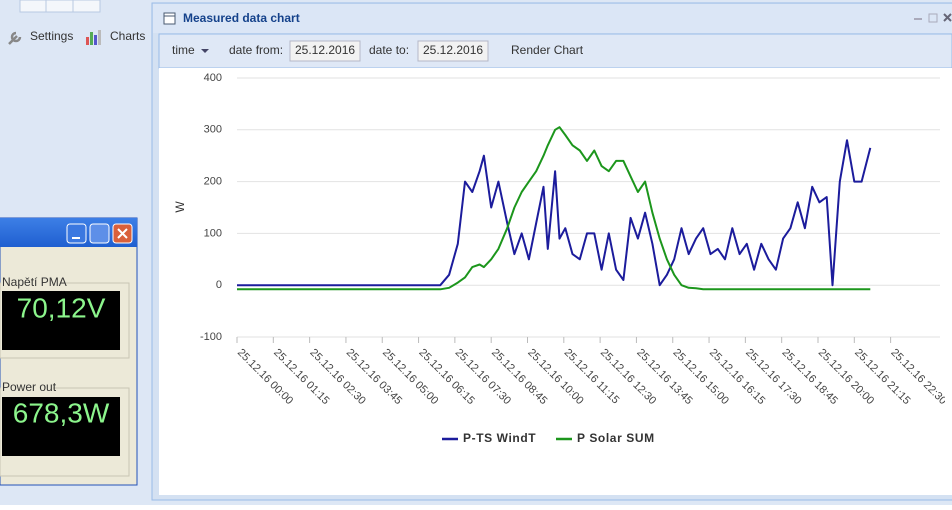 The width and height of the screenshot is (952, 510). Describe the element at coordinates (213, 78) in the screenshot. I see `y-tick-label: 400` at that location.